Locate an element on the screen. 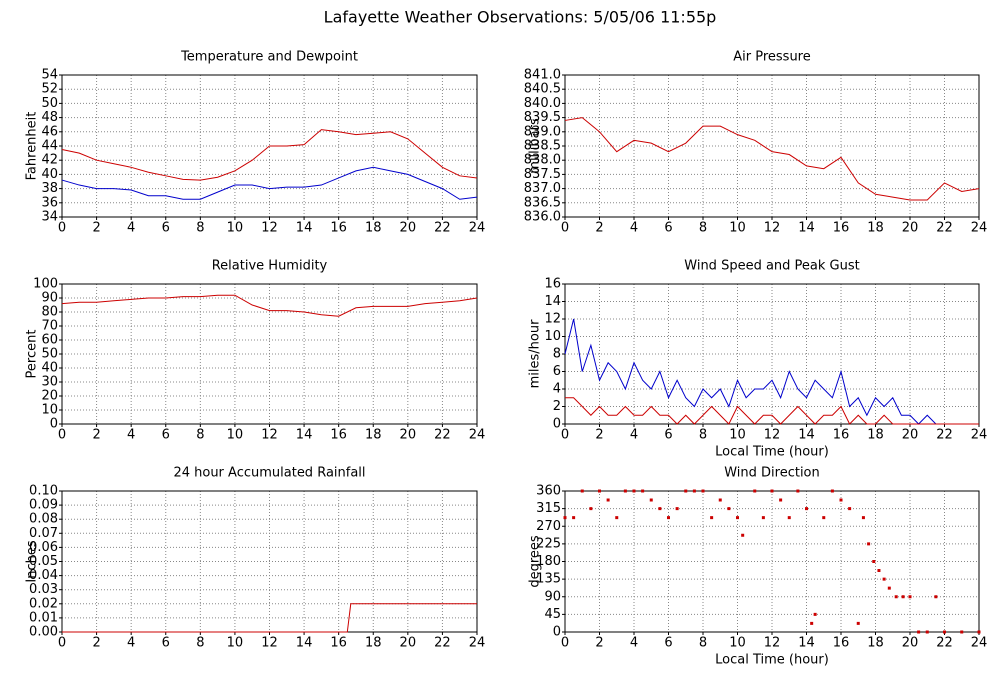 The height and width of the screenshot is (684, 1000). y-tick-label: 0.00 is located at coordinates (43, 632).